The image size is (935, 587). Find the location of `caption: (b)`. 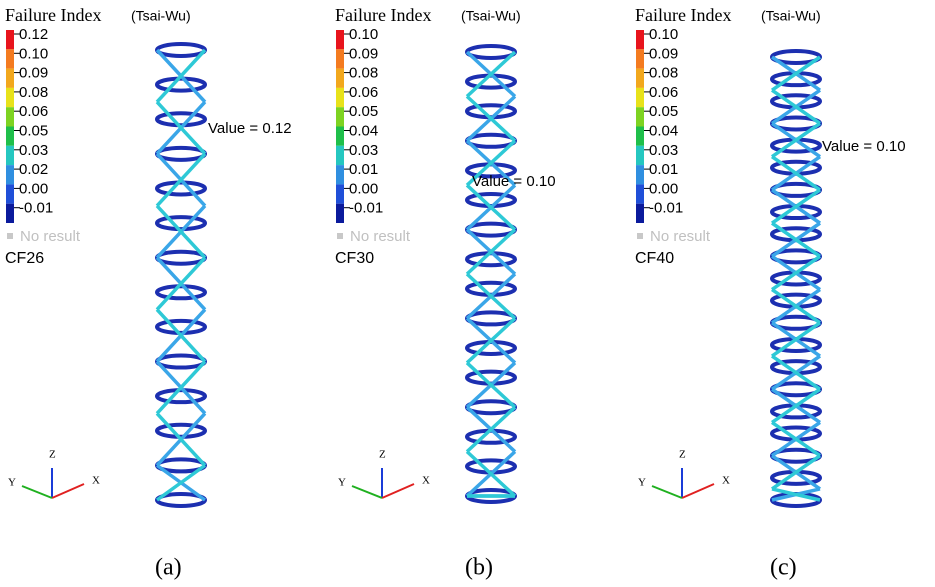

caption: (b) is located at coordinates (479, 568).